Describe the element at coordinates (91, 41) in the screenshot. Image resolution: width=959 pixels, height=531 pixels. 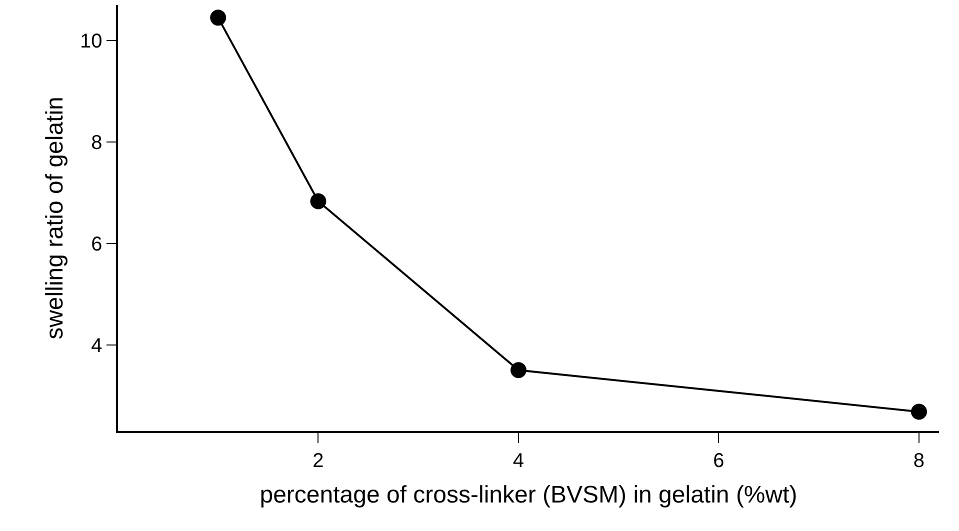
I see `y-tick-label: 10` at that location.